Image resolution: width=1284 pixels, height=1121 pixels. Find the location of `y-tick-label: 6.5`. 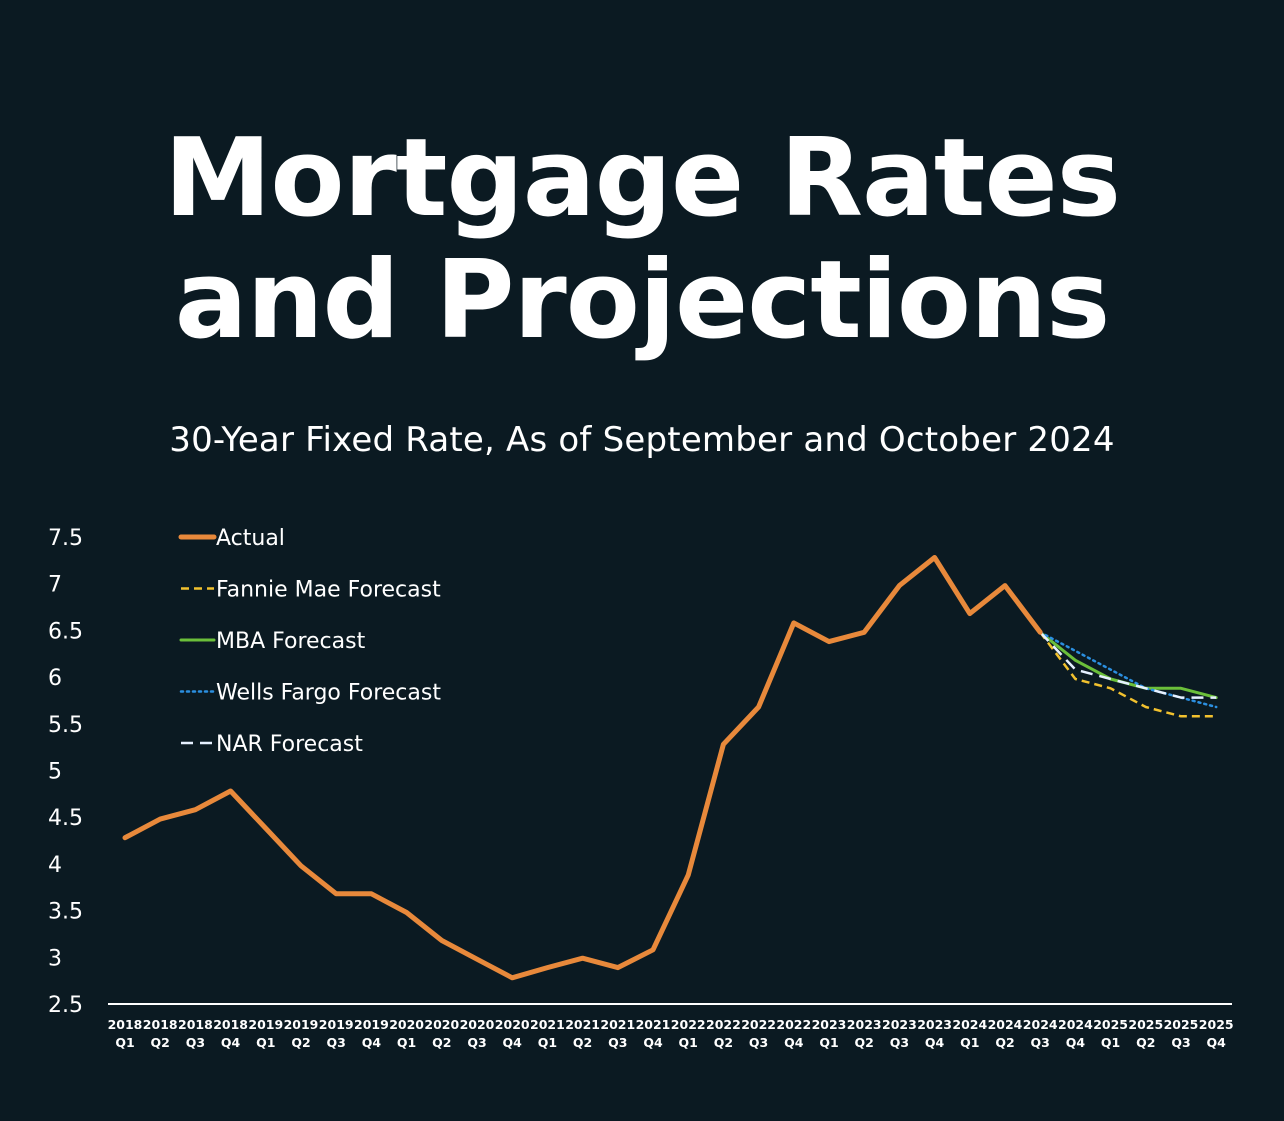

y-tick-label: 6.5 is located at coordinates (65, 631).